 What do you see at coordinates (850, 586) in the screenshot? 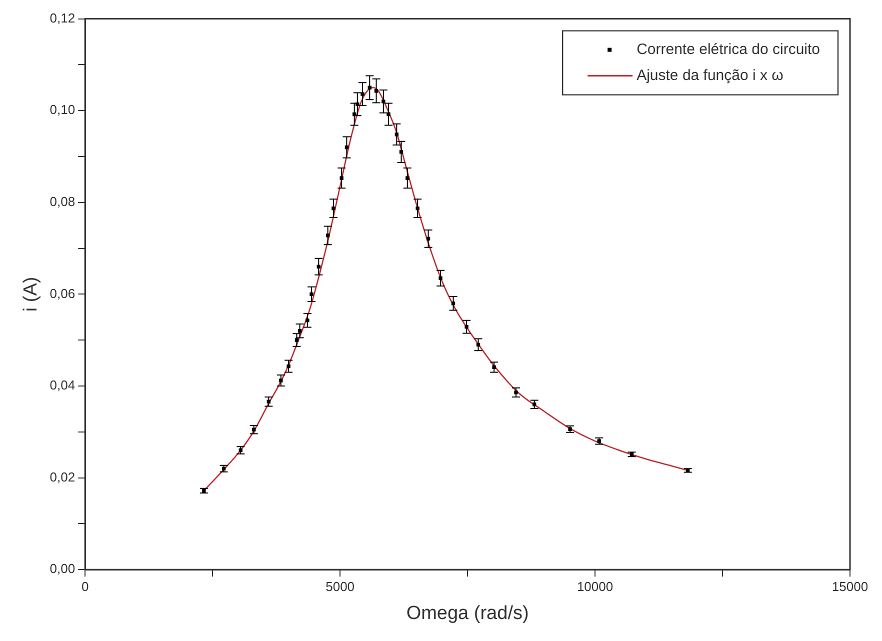
I see `x-tick-label: 15000` at bounding box center [850, 586].